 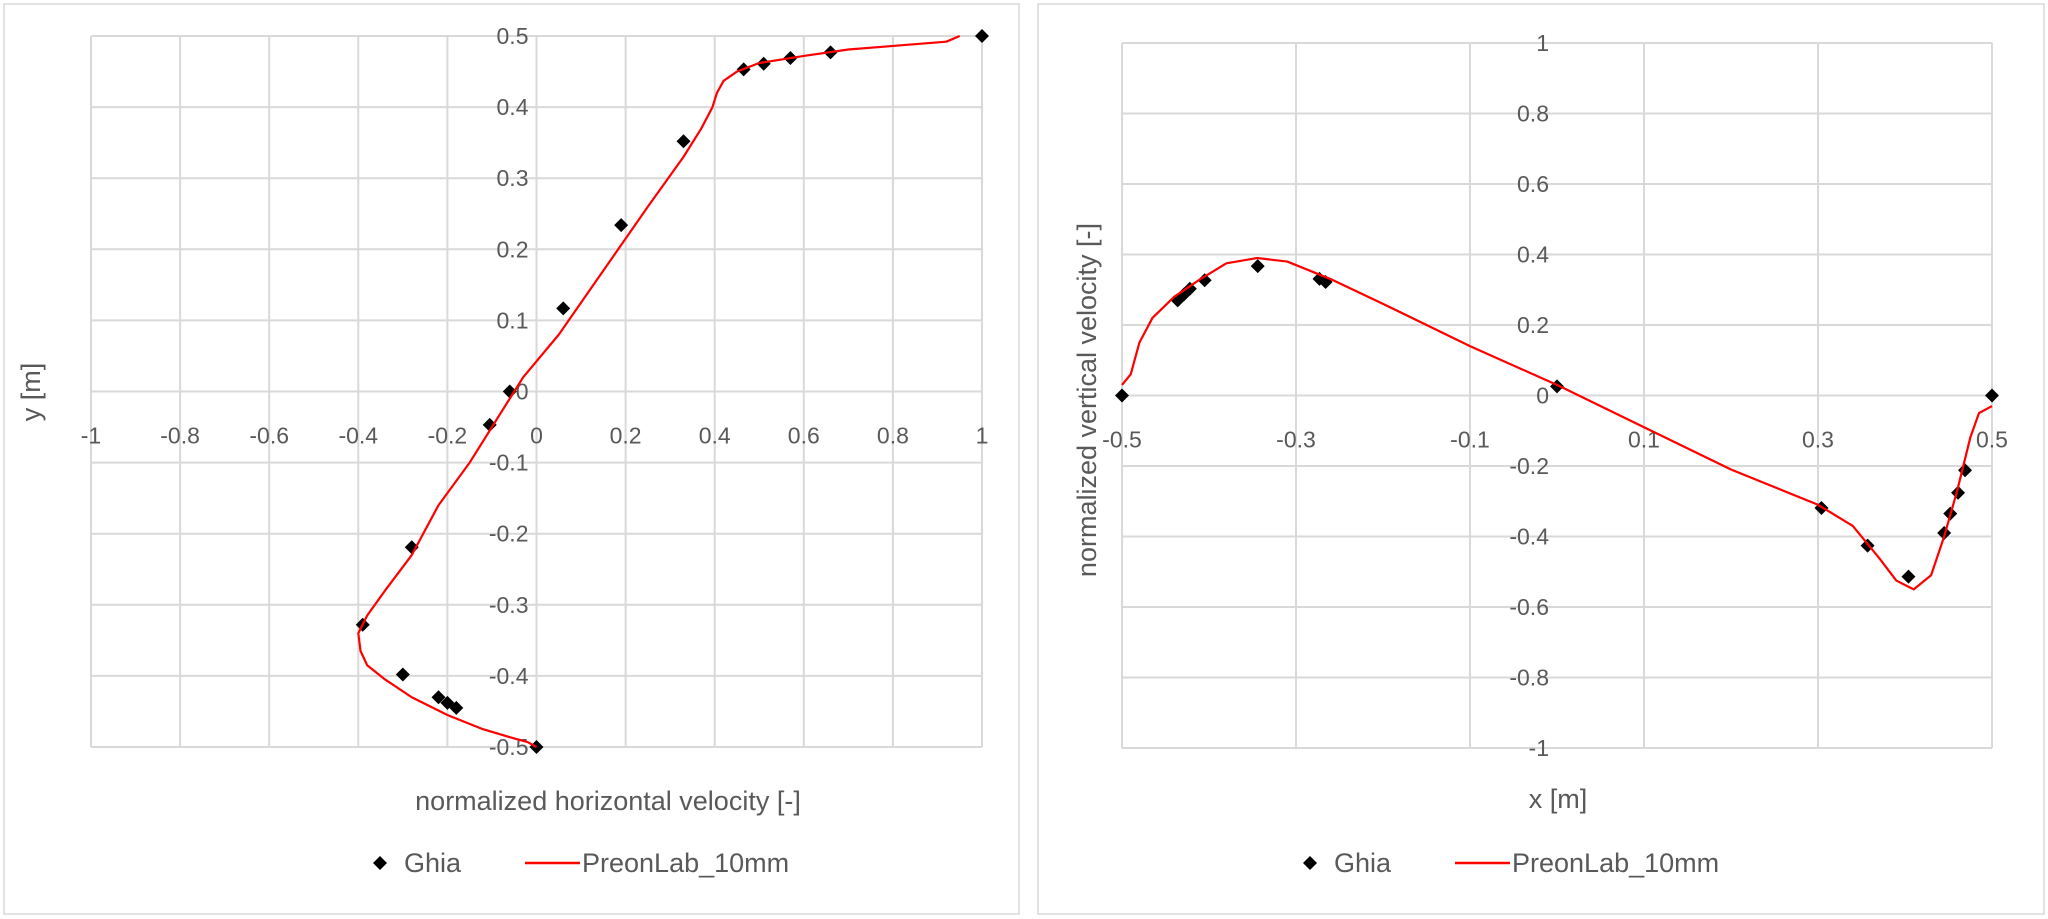 What do you see at coordinates (1818, 440) in the screenshot?
I see `x-tick-label: 0.3` at bounding box center [1818, 440].